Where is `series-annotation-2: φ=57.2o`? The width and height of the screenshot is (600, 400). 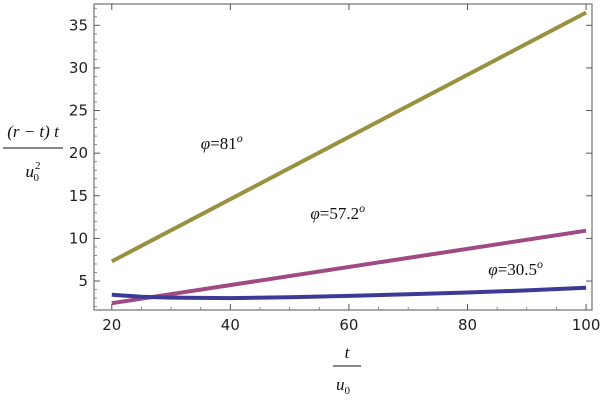 series-annotation-2: φ=57.2o is located at coordinates (337, 212).